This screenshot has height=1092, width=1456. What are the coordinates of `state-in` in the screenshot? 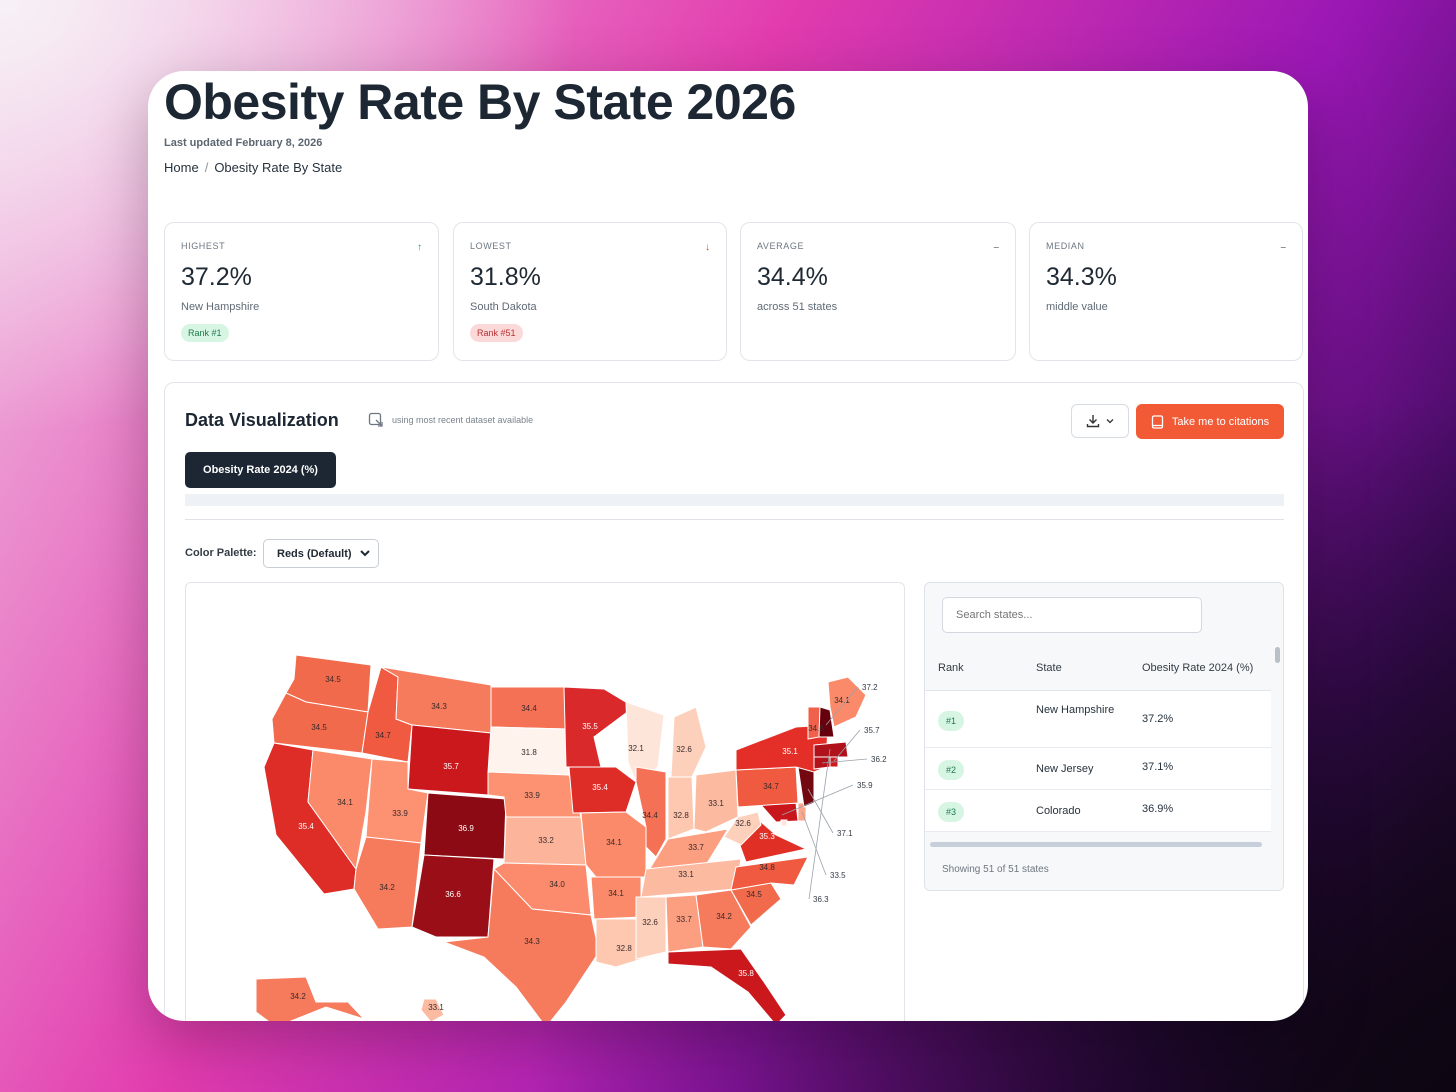 It's located at (681, 808).